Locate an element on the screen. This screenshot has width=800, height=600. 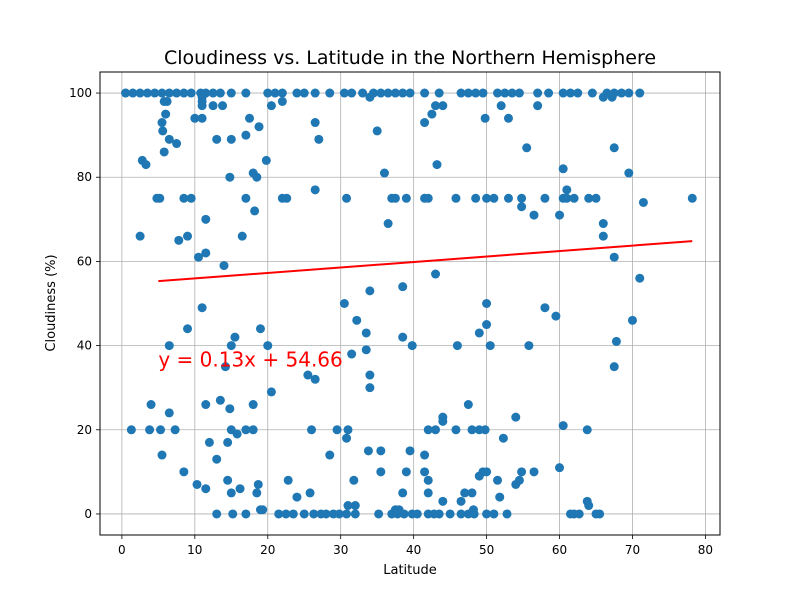
y-tick-label: 20 is located at coordinates (84, 430).